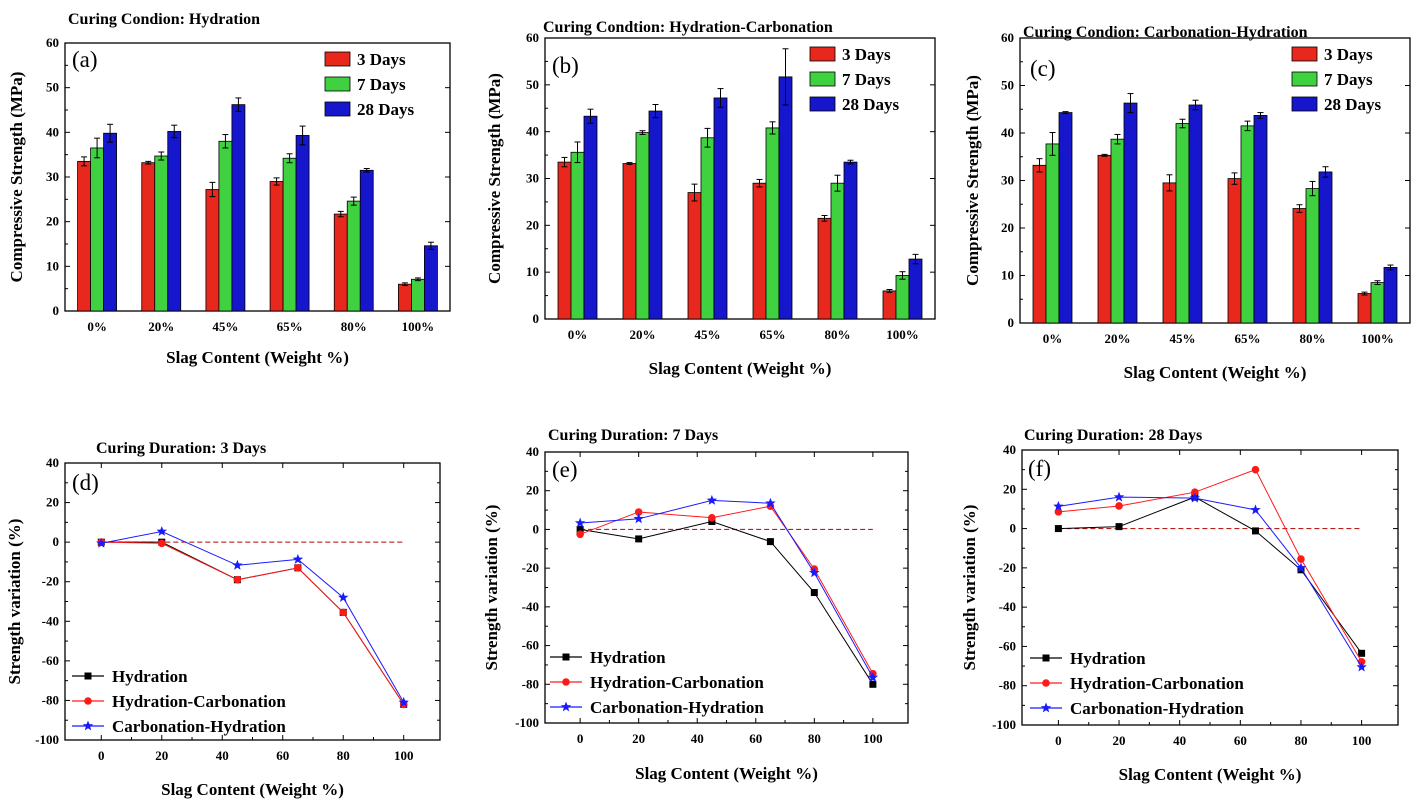  Describe the element at coordinates (532, 131) in the screenshot. I see `y-tick-label: 40` at that location.